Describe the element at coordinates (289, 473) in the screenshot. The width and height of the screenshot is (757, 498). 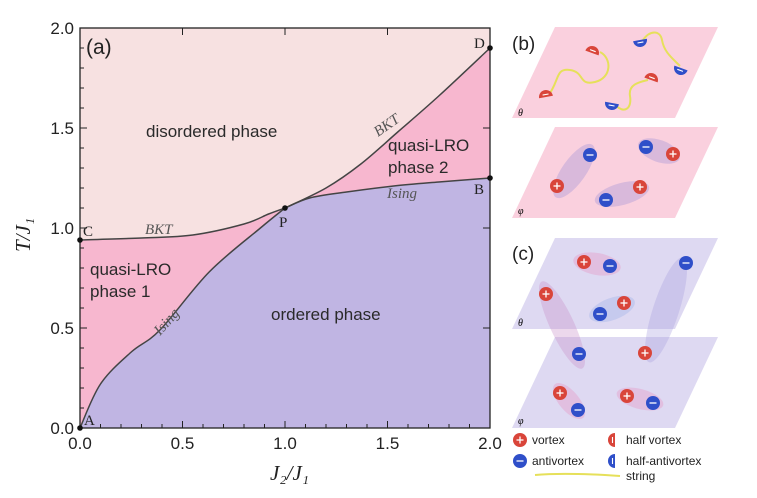
I see `x-axis-label: J₂/J₁` at that location.